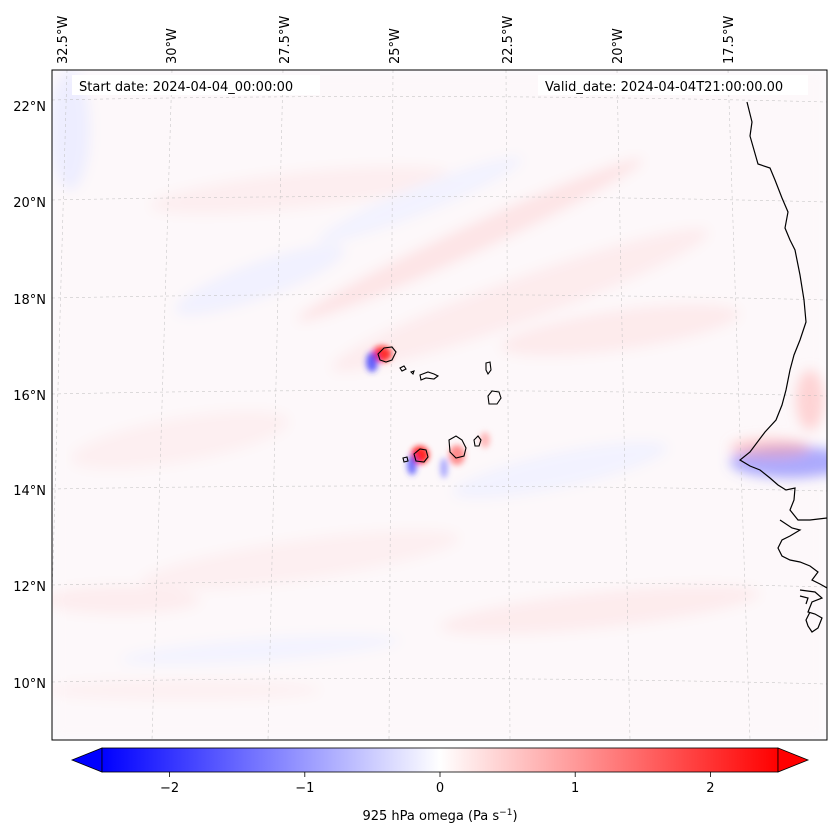 The image size is (837, 839). What do you see at coordinates (63, 40) in the screenshot?
I see `lon-label: 32.5°W` at bounding box center [63, 40].